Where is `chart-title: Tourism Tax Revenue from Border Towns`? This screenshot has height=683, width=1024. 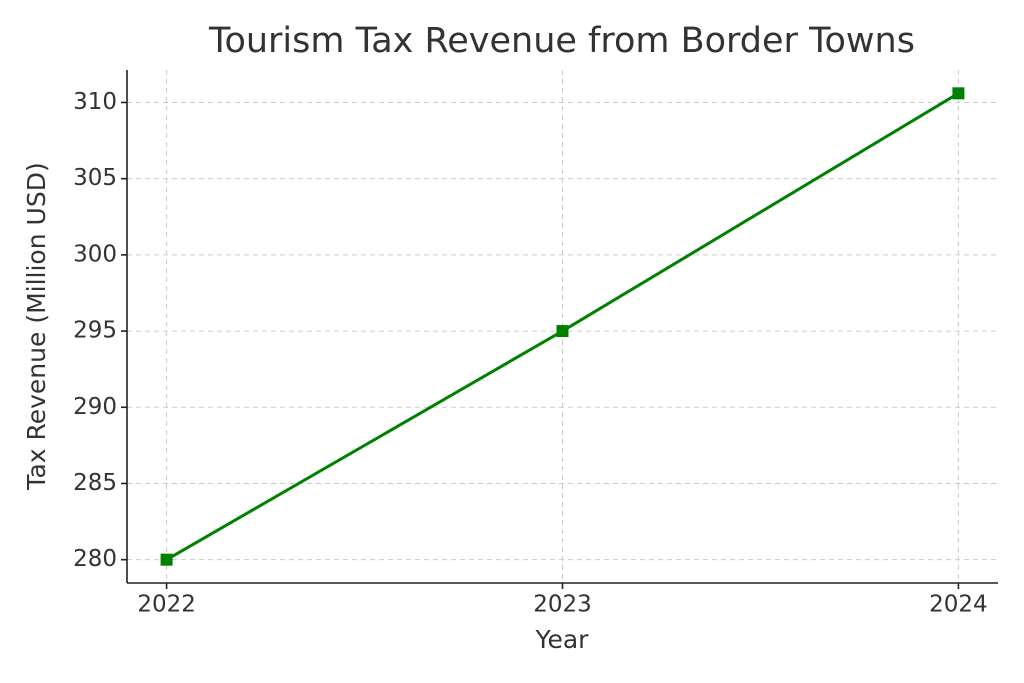
chart-title: Tourism Tax Revenue from Border Towns is located at coordinates (561, 41).